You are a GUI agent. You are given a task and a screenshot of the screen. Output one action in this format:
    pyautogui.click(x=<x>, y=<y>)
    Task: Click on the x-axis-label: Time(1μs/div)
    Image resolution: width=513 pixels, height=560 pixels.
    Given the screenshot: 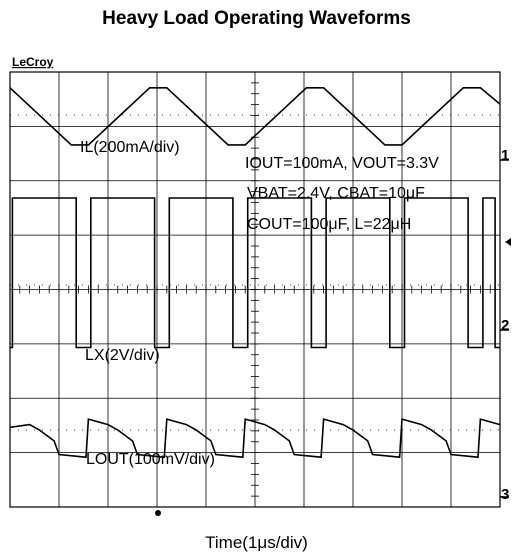 What is the action you would take?
    pyautogui.click(x=256, y=542)
    